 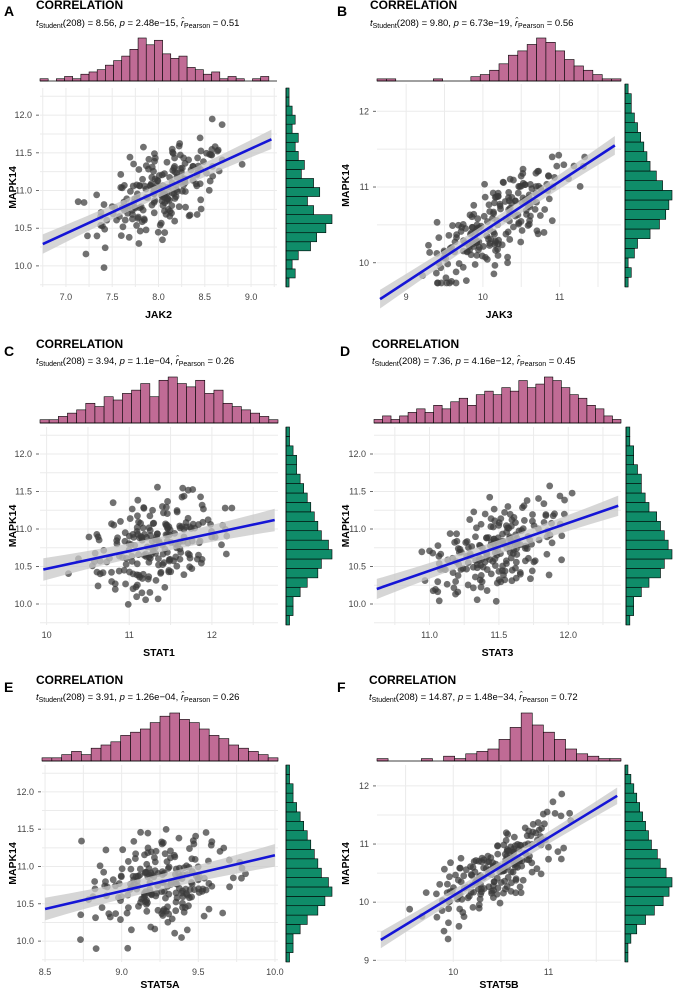 I want to click on panel-c-top-histogram, so click(x=159, y=400).